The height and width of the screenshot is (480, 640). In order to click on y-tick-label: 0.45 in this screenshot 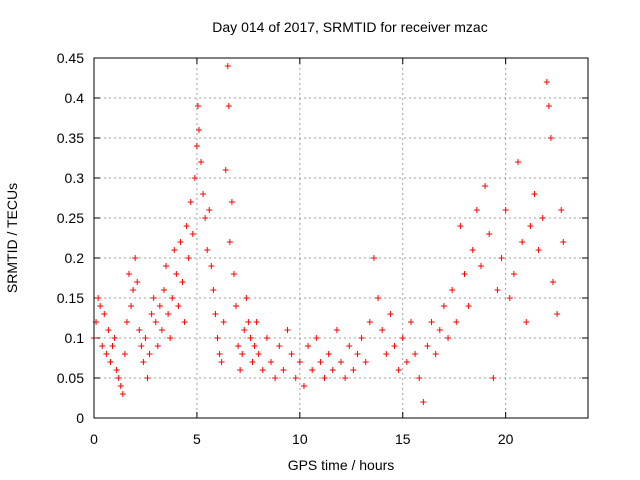, I will do `click(70, 58)`.